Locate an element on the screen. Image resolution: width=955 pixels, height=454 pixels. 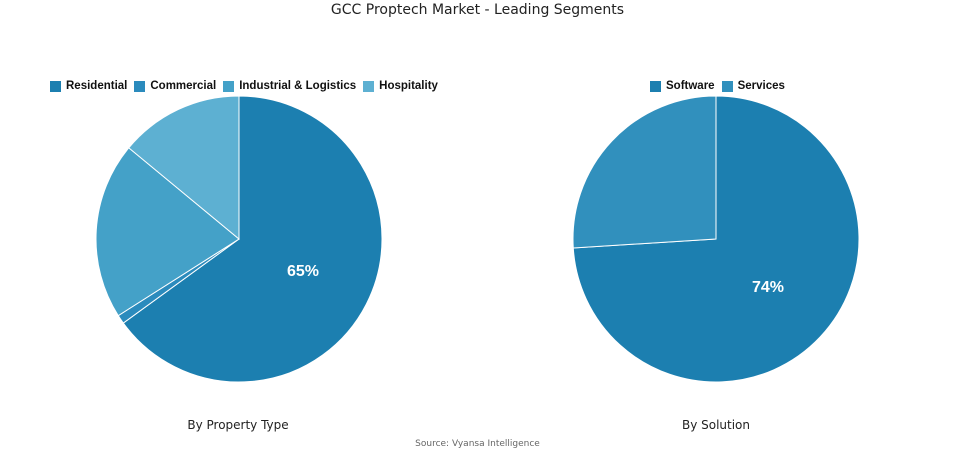
legend-item-software: Software is located at coordinates (682, 86).